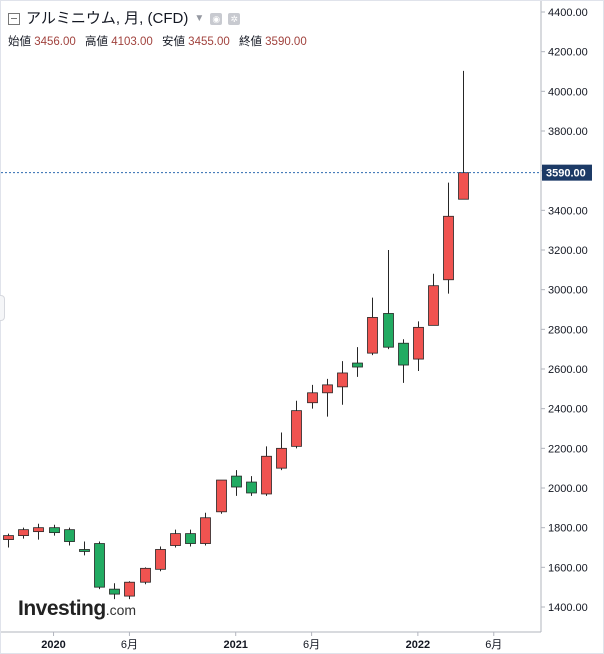  I want to click on y-tick-label: 1400.00, so click(568, 608).